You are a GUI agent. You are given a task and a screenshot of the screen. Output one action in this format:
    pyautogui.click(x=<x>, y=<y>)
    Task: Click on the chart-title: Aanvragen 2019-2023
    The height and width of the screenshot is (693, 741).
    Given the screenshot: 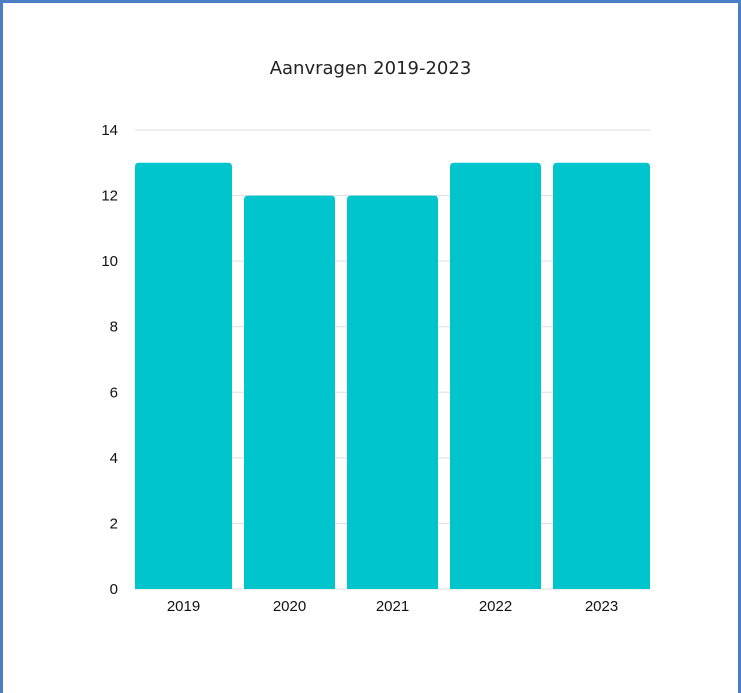 What is the action you would take?
    pyautogui.click(x=370, y=68)
    